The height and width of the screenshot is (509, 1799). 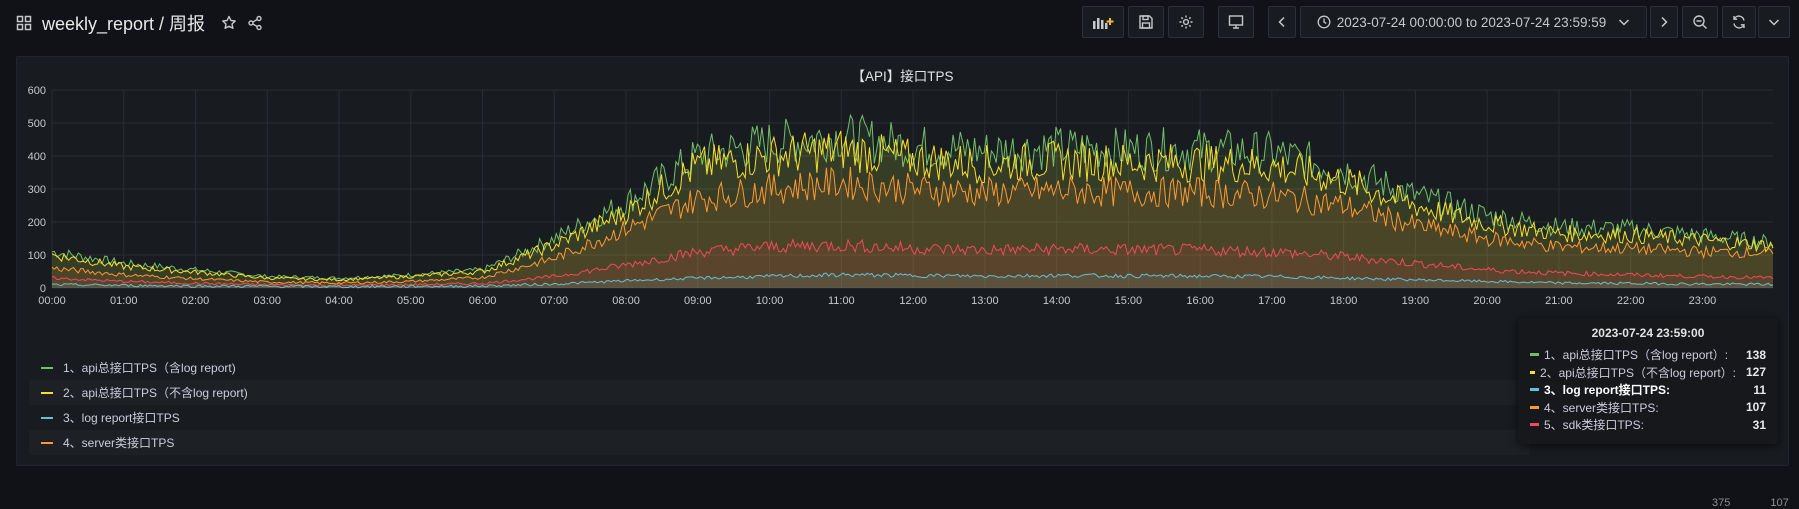 I want to click on x-tick-label: 13:00, so click(x=985, y=301).